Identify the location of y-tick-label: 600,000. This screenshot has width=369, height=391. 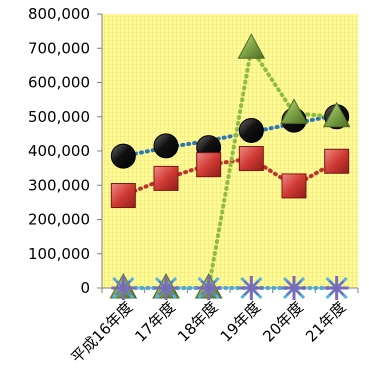
(59, 83).